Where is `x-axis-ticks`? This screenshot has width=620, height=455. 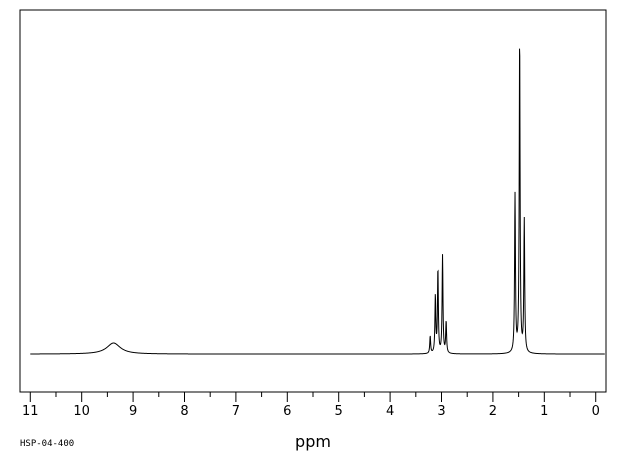 x-axis-ticks is located at coordinates (313, 397).